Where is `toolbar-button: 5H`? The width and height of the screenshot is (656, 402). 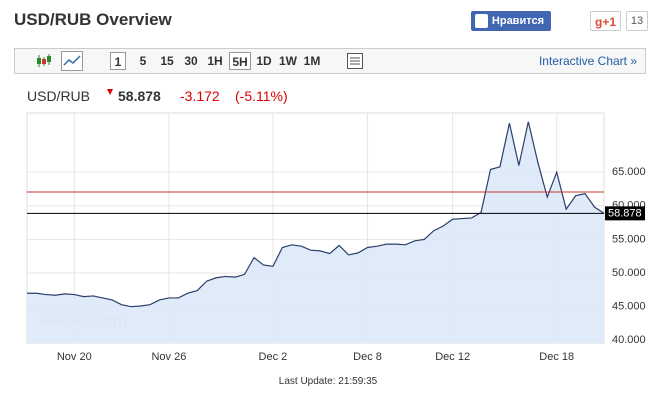 toolbar-button: 5H is located at coordinates (240, 61).